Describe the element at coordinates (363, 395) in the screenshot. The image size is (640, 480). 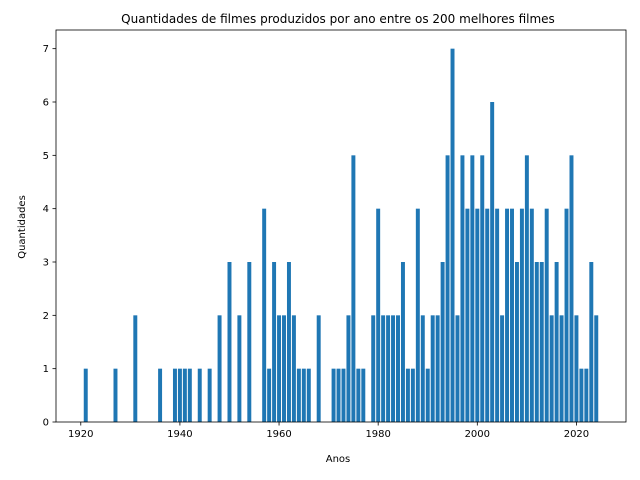
I see `bar-1977` at that location.